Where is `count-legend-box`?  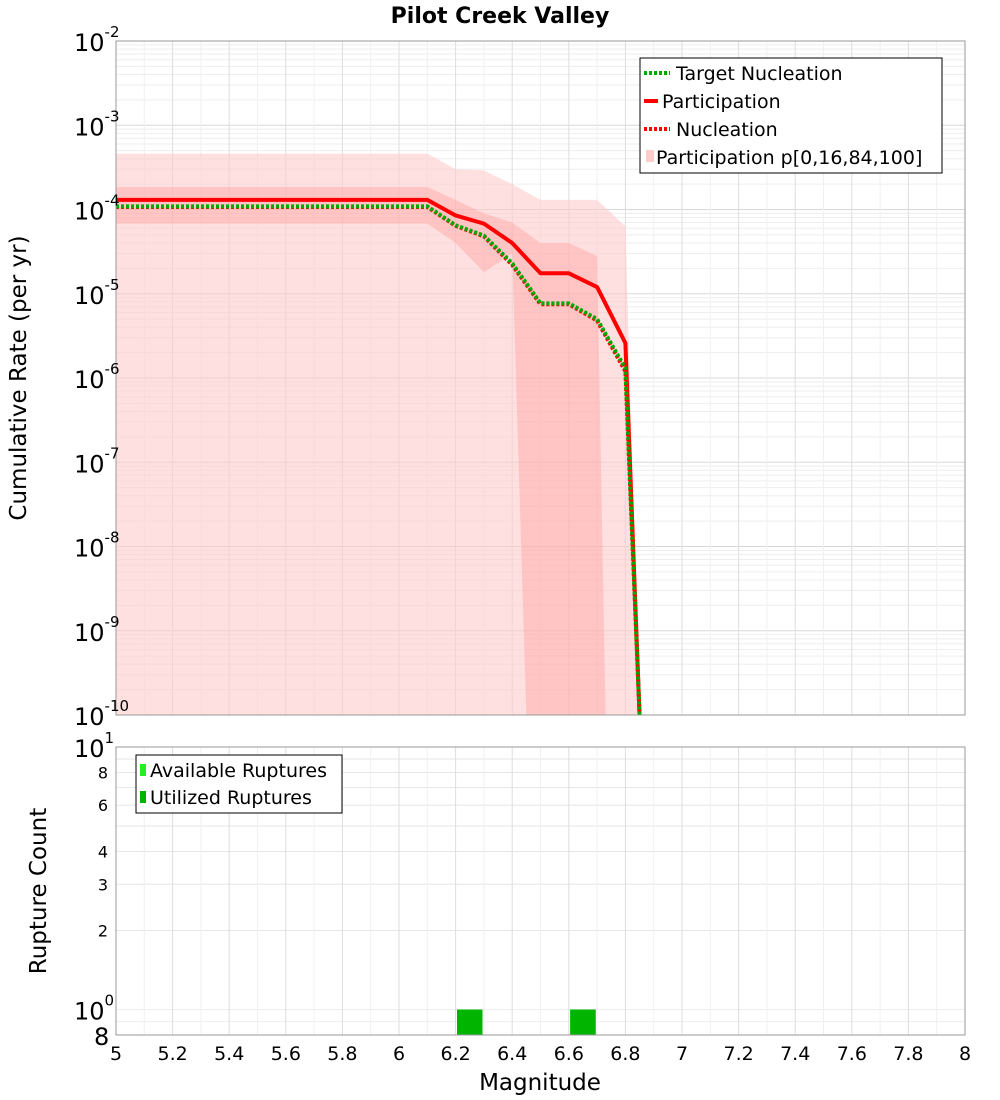 count-legend-box is located at coordinates (239, 784).